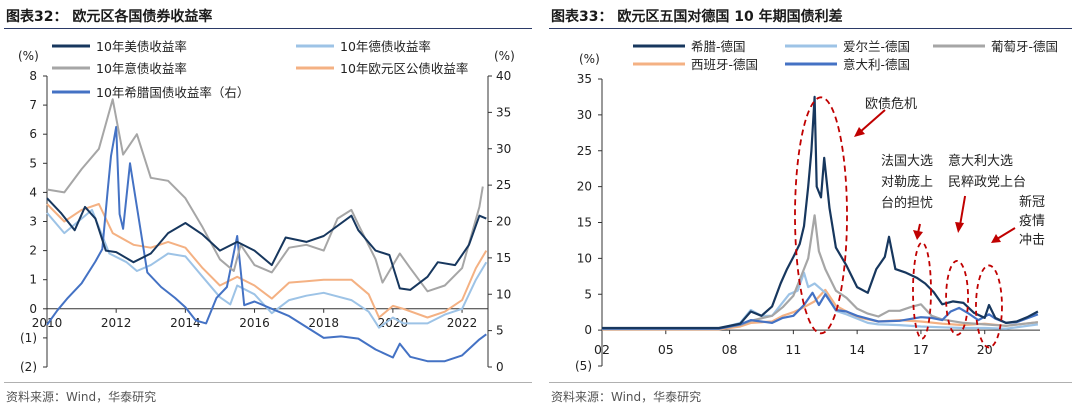 Image resolution: width=1080 pixels, height=410 pixels. What do you see at coordinates (1032, 240) in the screenshot?
I see `covid-label: 冲击` at bounding box center [1032, 240].